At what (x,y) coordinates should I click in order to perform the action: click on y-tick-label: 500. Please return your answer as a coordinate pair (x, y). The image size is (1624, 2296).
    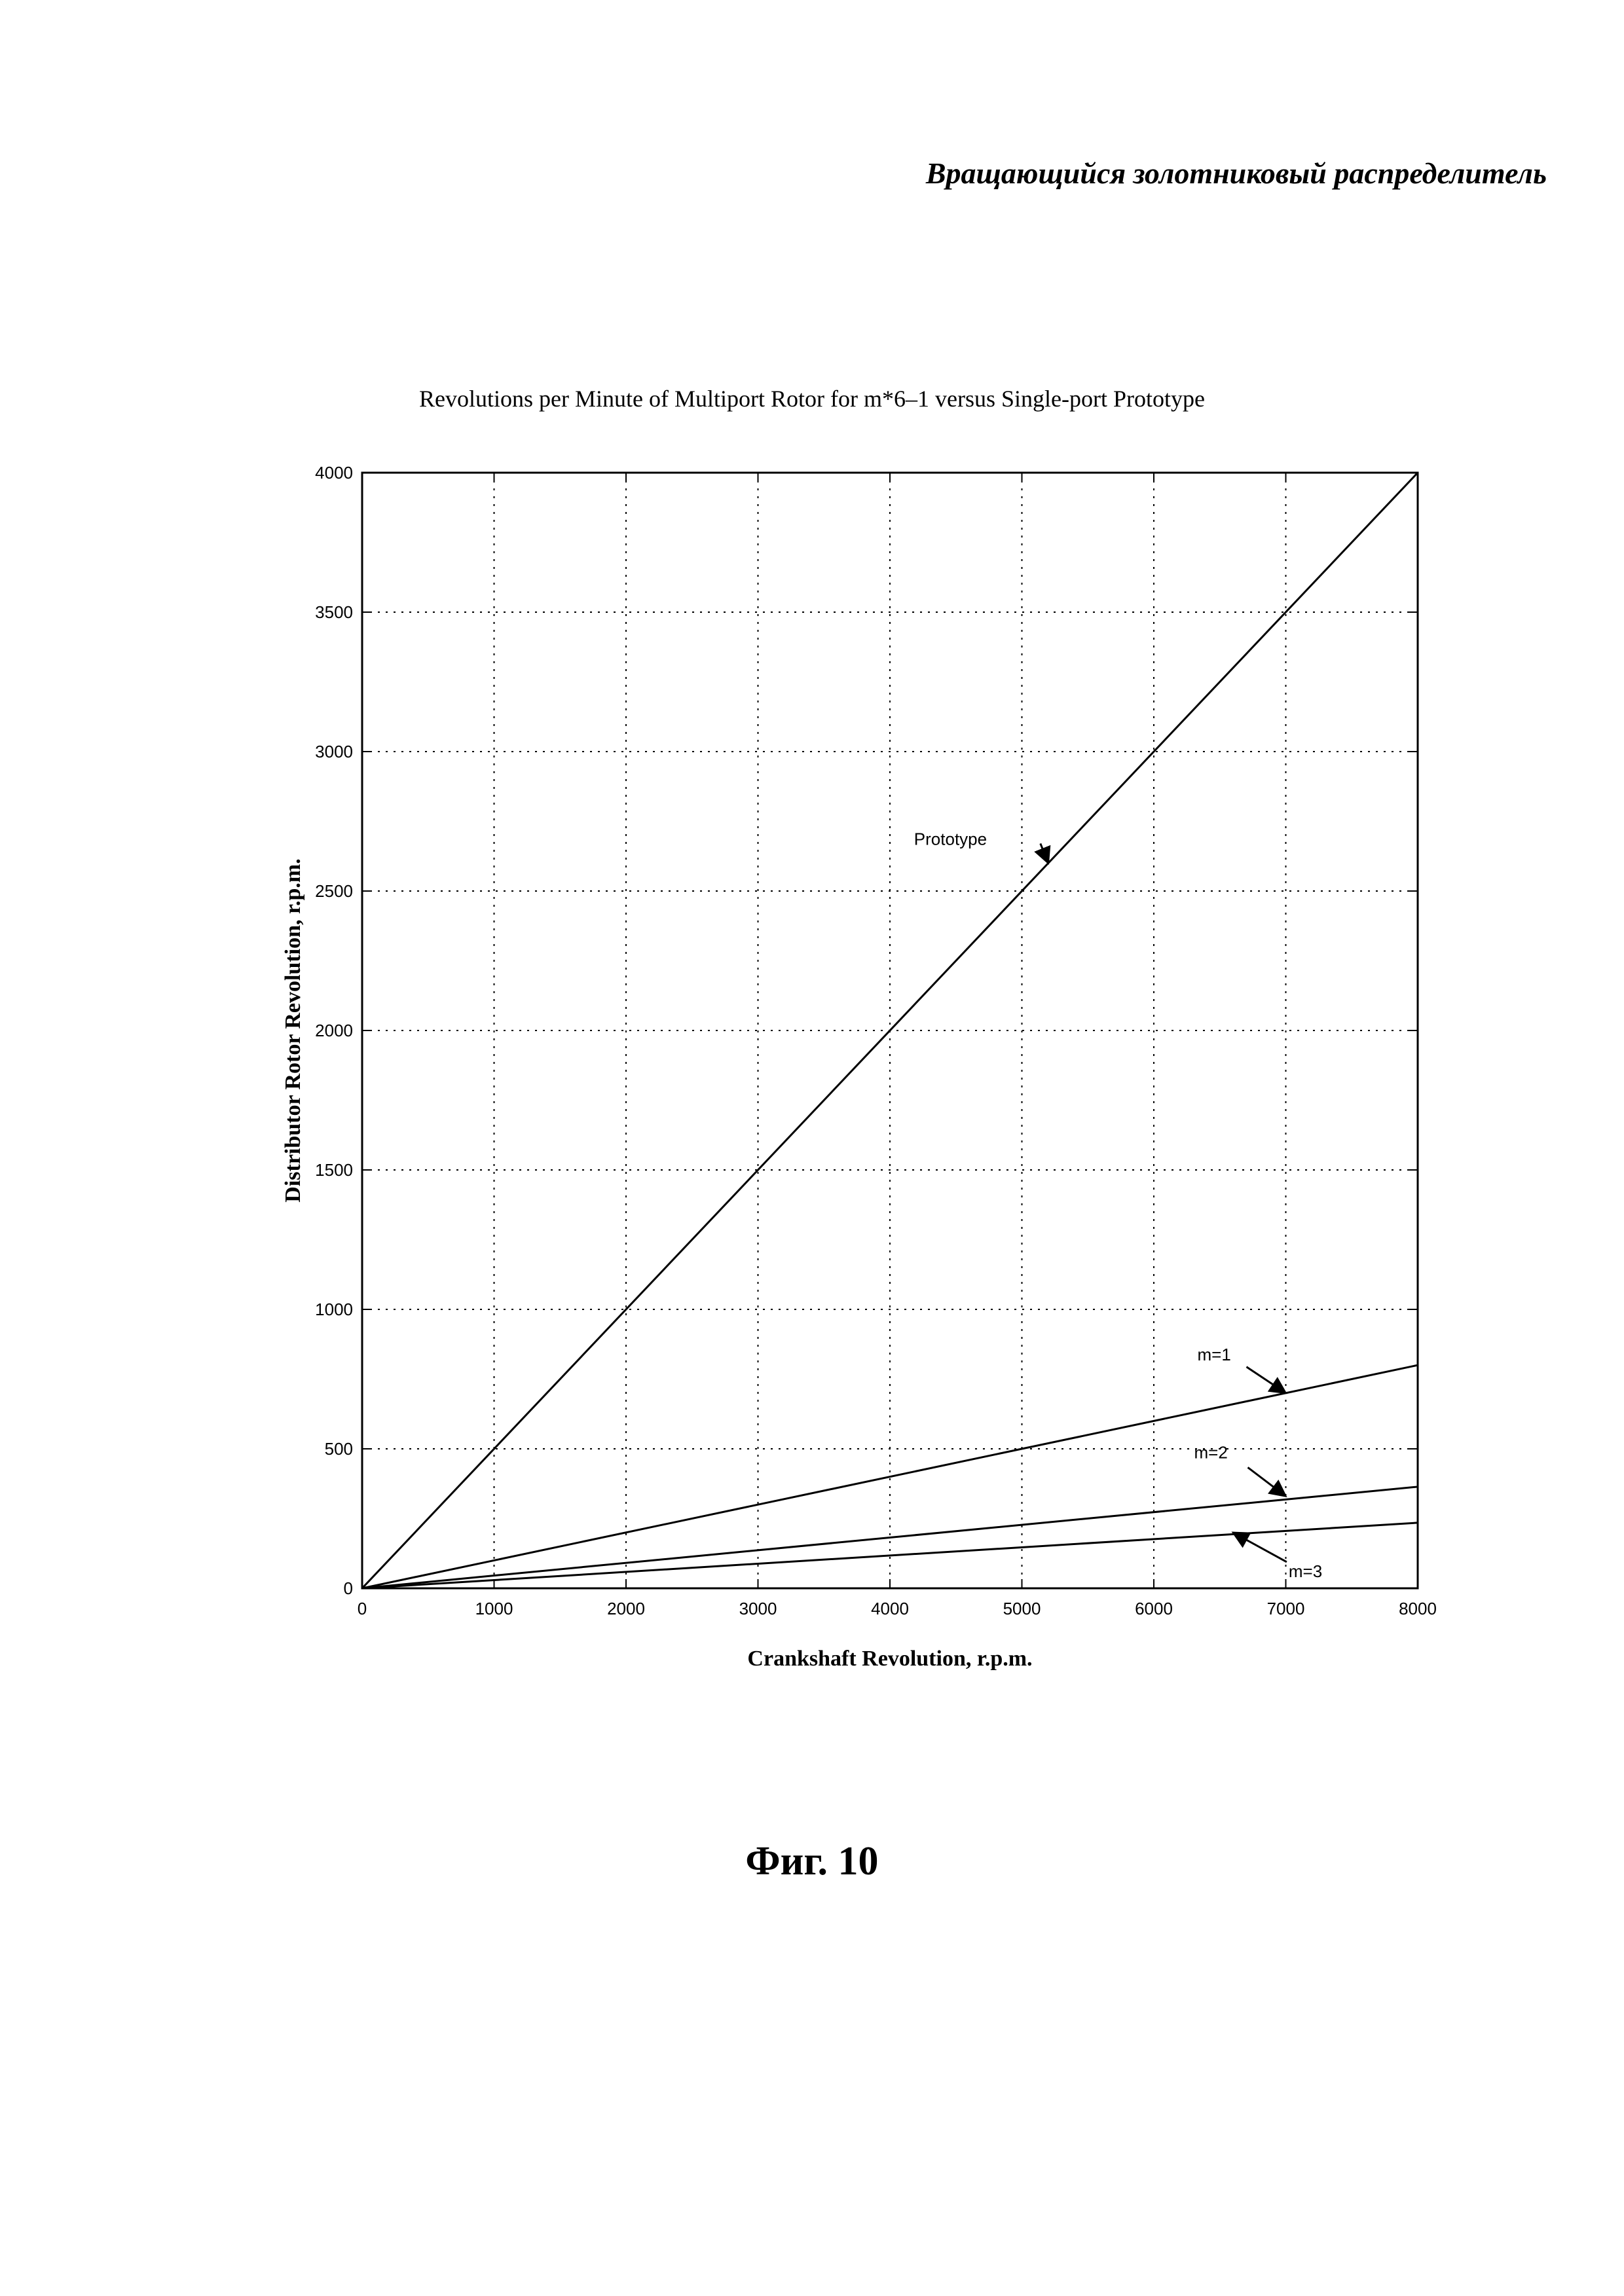
    Looking at the image, I should click on (339, 1449).